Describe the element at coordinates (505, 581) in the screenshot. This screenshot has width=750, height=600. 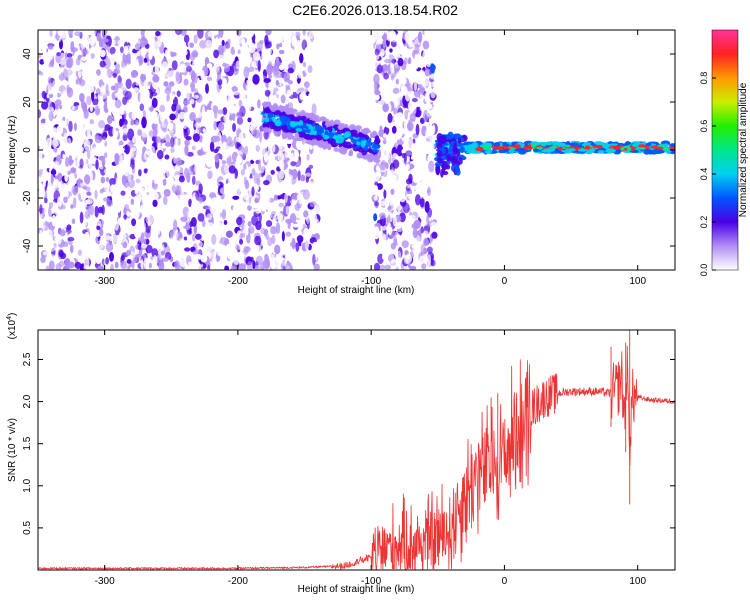
I see `x-tick-label: 0` at that location.